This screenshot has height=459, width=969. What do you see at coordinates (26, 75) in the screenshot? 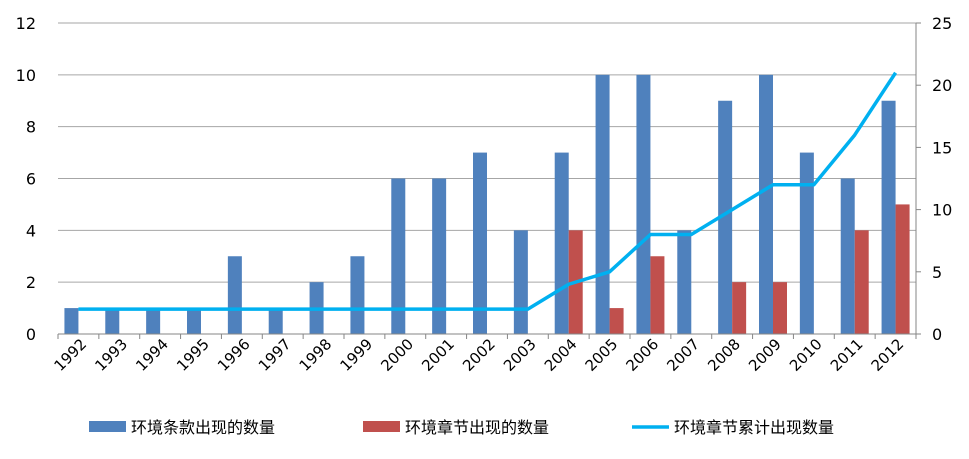
I see `y-left-tick-label: 10` at bounding box center [26, 75].